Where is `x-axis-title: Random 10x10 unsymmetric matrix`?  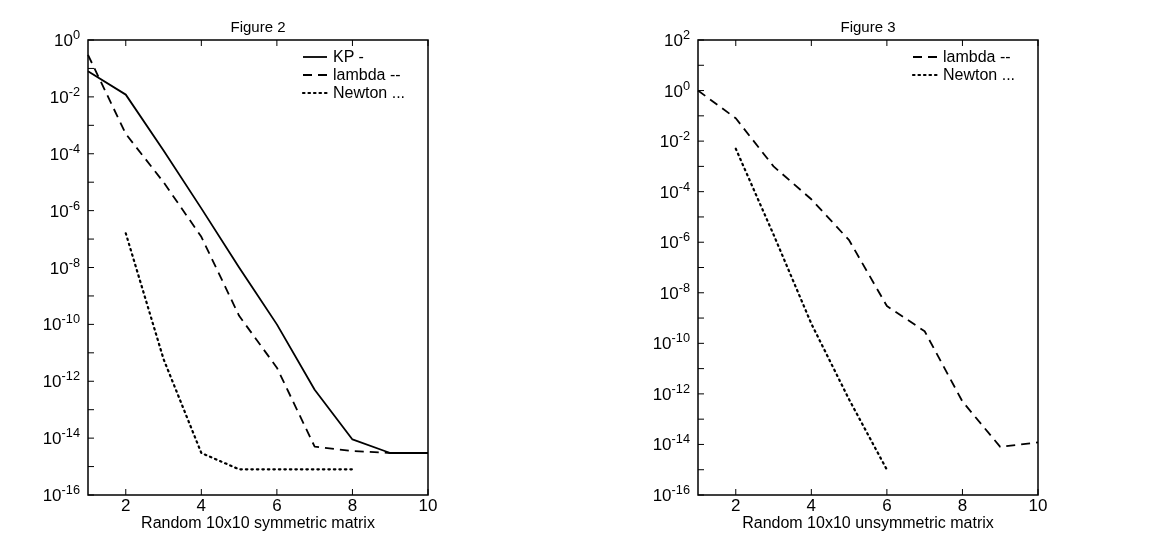 x-axis-title: Random 10x10 unsymmetric matrix is located at coordinates (868, 522).